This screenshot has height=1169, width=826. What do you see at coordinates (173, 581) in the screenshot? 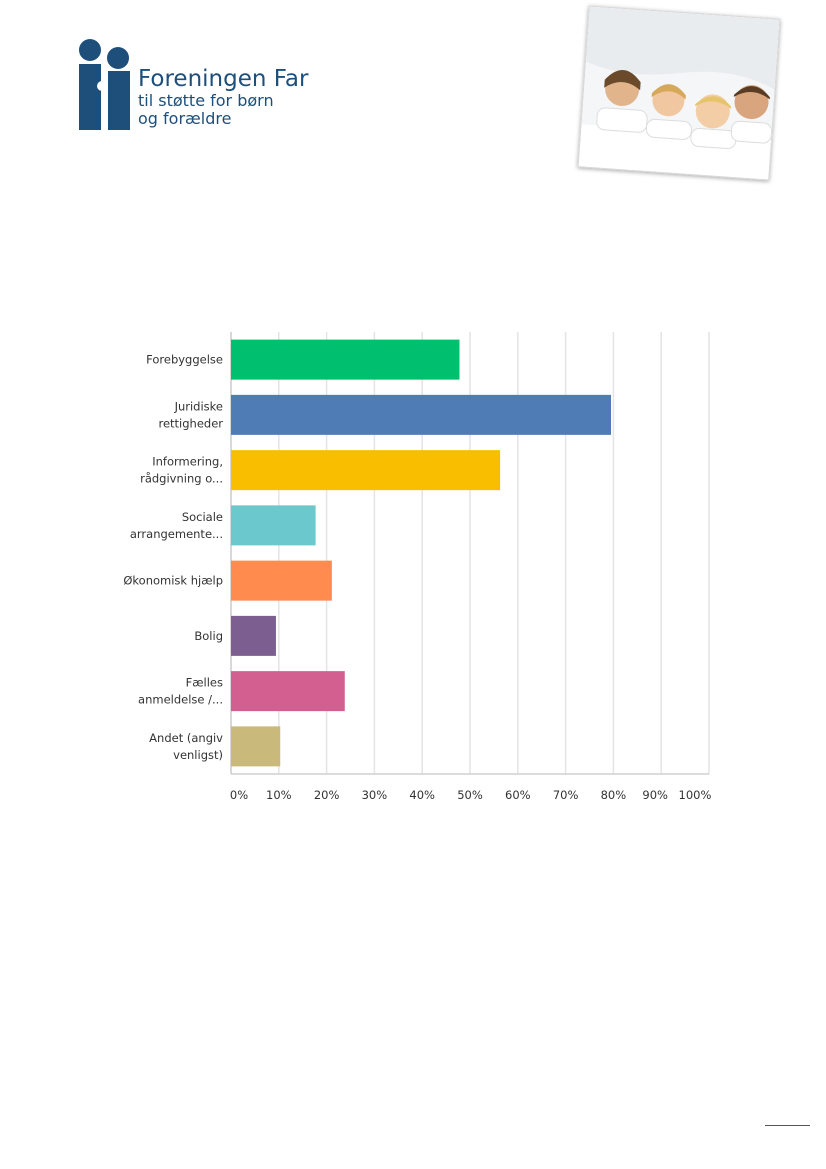
I see `category-label: Økonomisk hjælp` at bounding box center [173, 581].